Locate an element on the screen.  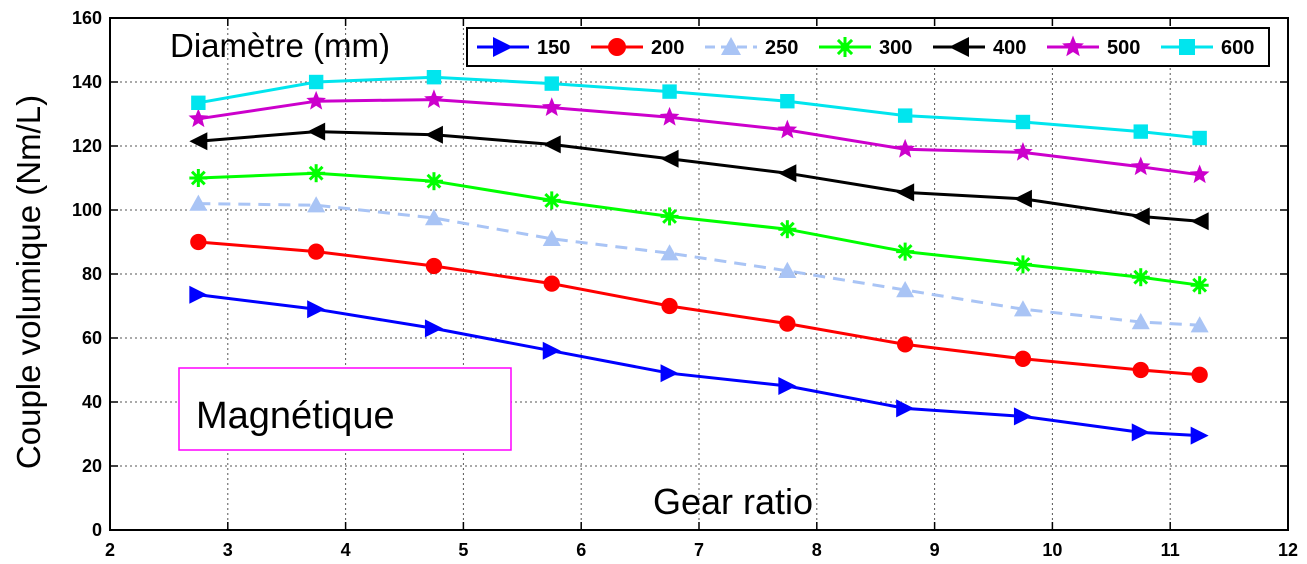
x-axis-label: Gear ratio is located at coordinates (733, 501).